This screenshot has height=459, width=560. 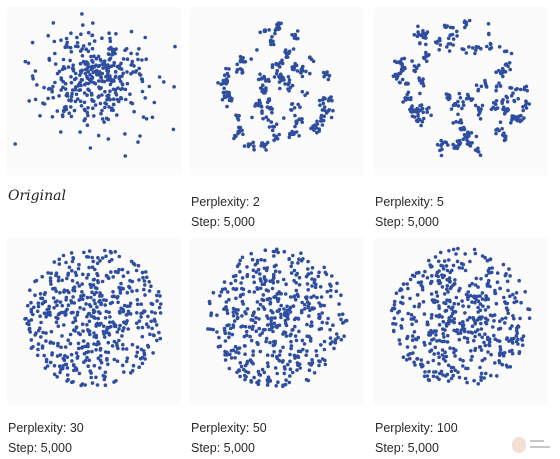 I want to click on perplexity-label: Perplexity: 5, so click(x=409, y=202).